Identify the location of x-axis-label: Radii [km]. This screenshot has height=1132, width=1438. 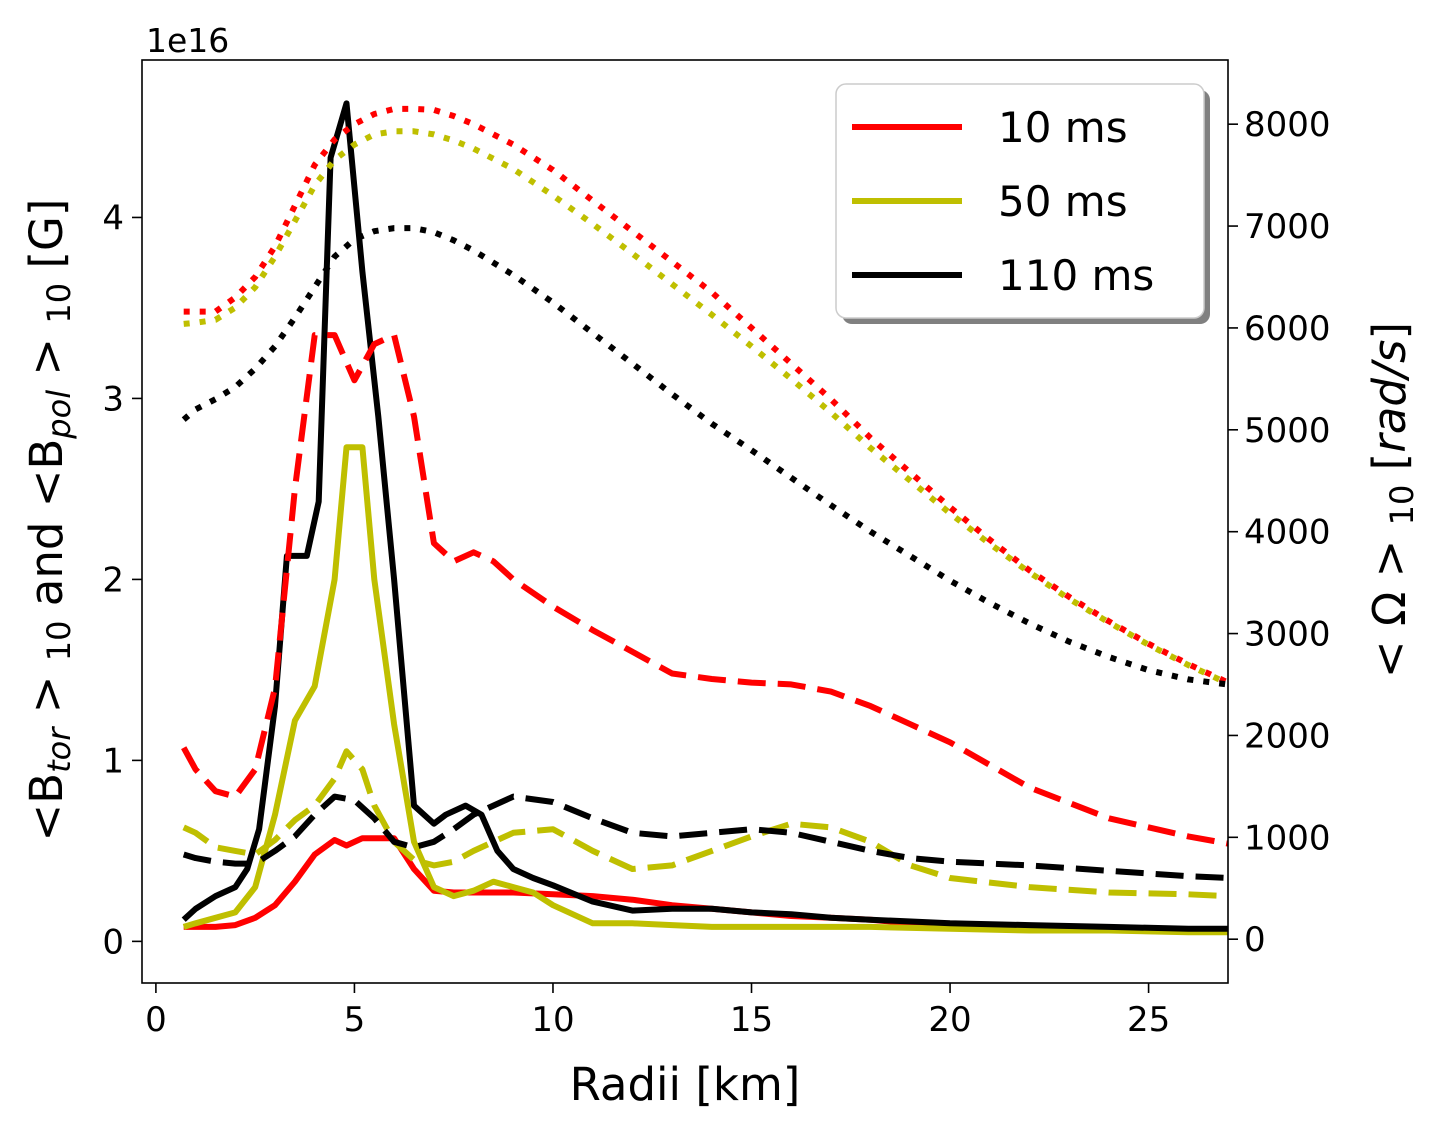
(685, 1084).